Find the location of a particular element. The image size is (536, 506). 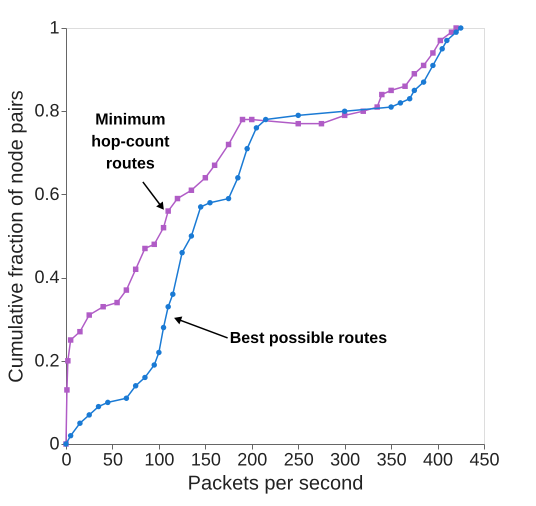

x-tick-label: 100 is located at coordinates (159, 460).